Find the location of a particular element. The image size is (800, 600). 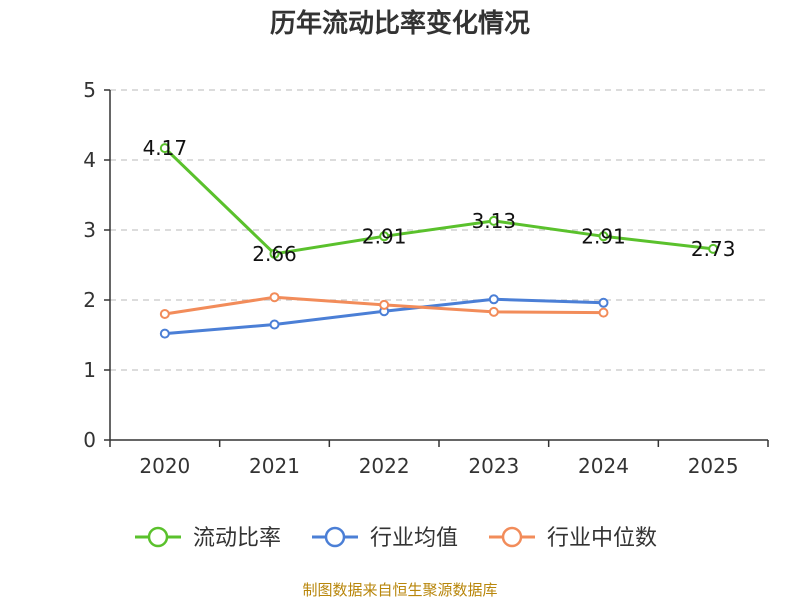

legend-label: 行业中位数 is located at coordinates (602, 538).